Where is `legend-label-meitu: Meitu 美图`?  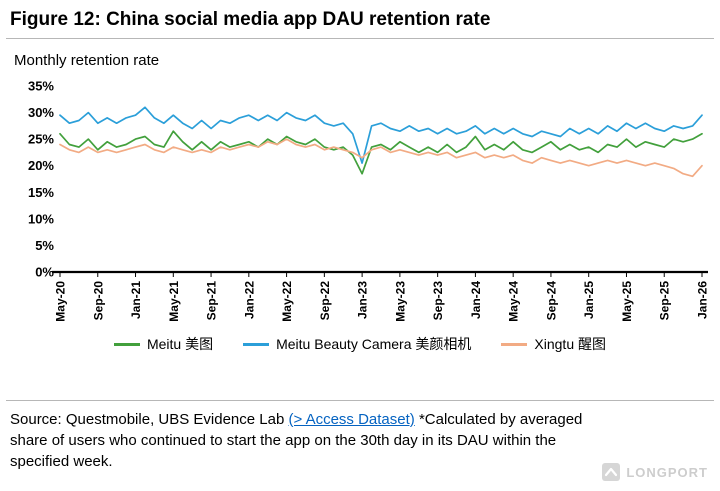 legend-label-meitu: Meitu 美图 is located at coordinates (180, 344).